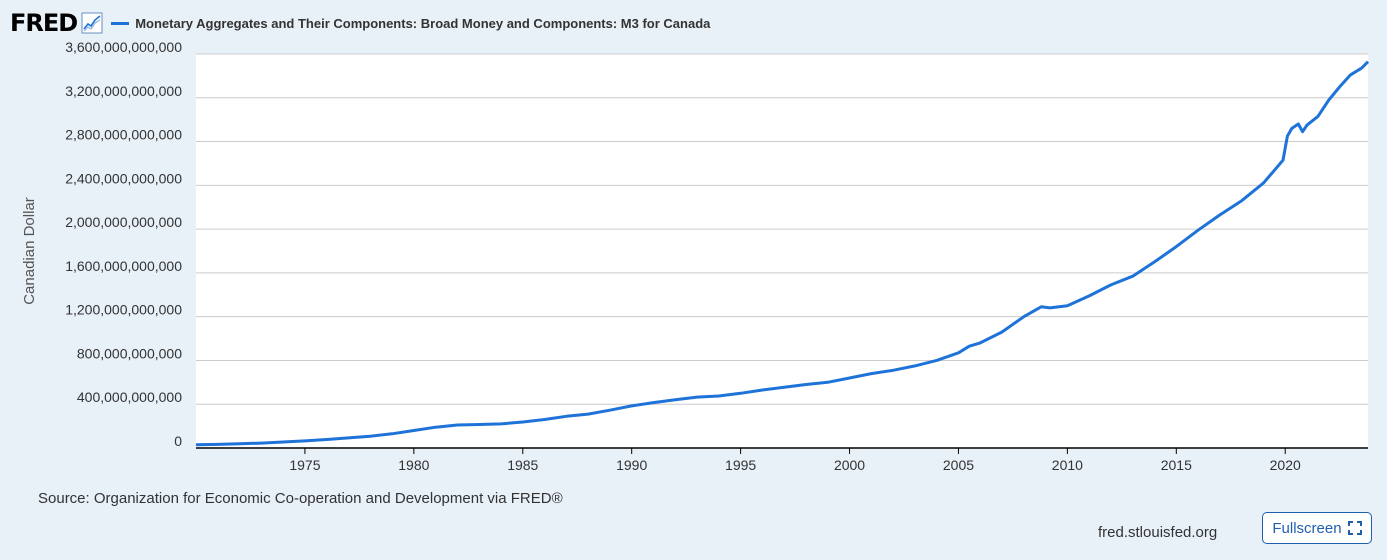 This screenshot has height=560, width=1387. Describe the element at coordinates (123, 47) in the screenshot. I see `y-tick-label: 3,600,000,000,000` at that location.